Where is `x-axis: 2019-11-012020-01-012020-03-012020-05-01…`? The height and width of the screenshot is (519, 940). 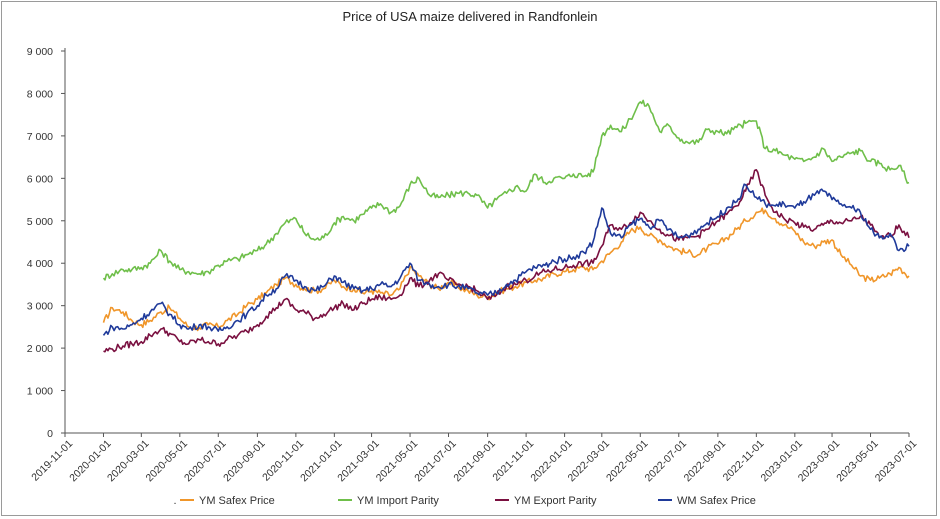
x-axis: 2019-11-012020-01-012020-03-012020-05-01… is located at coordinates (474, 458).